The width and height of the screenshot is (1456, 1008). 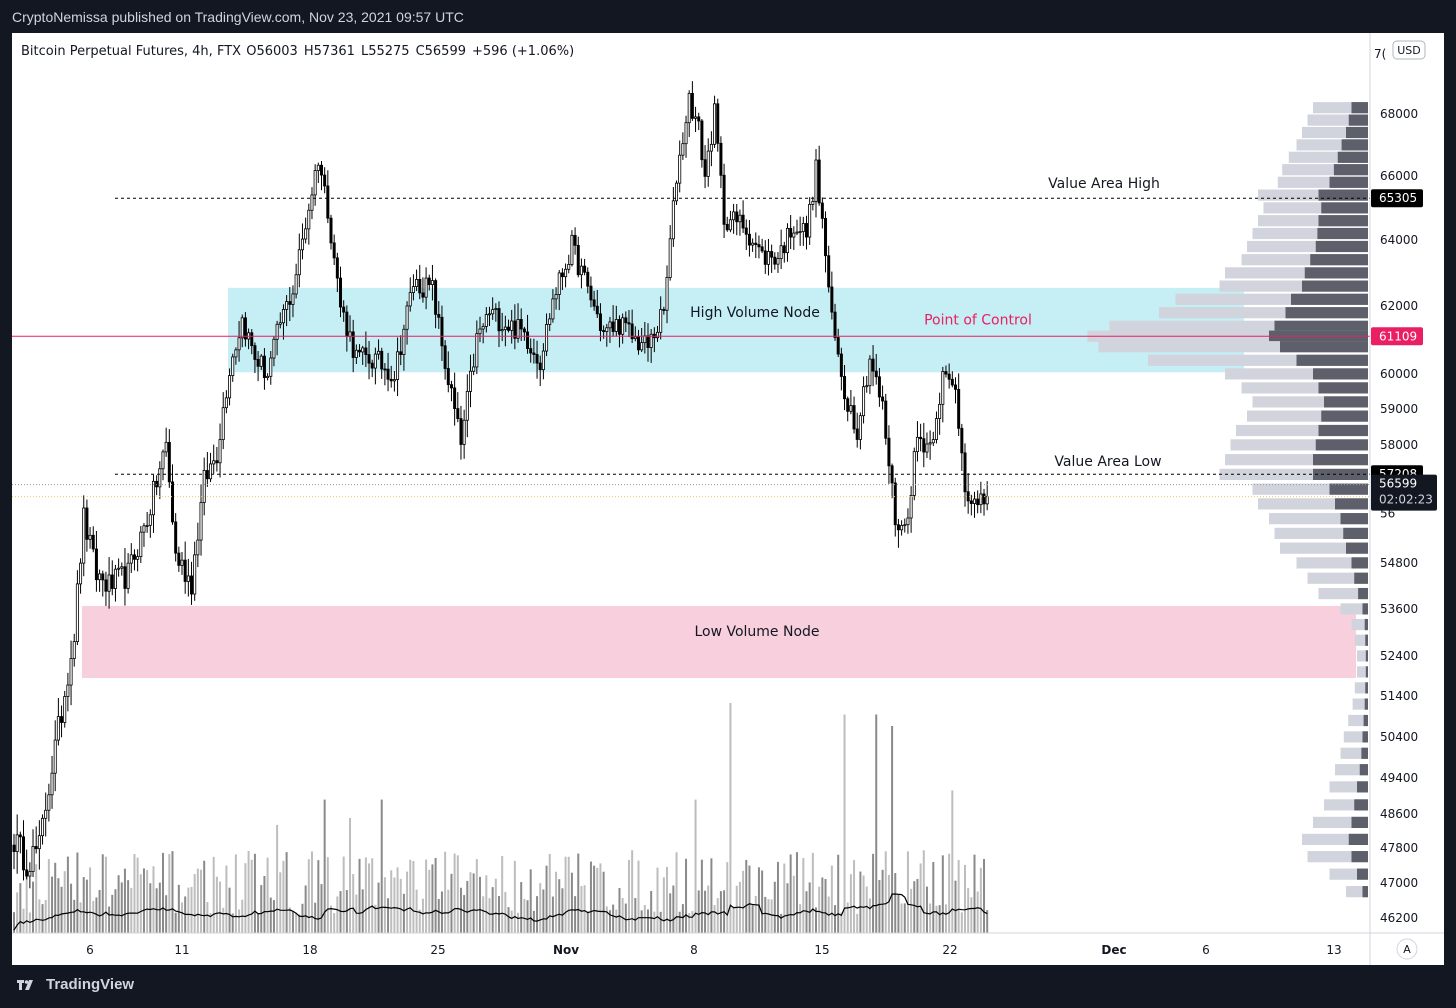 I want to click on volume-moving-average, so click(x=500, y=912).